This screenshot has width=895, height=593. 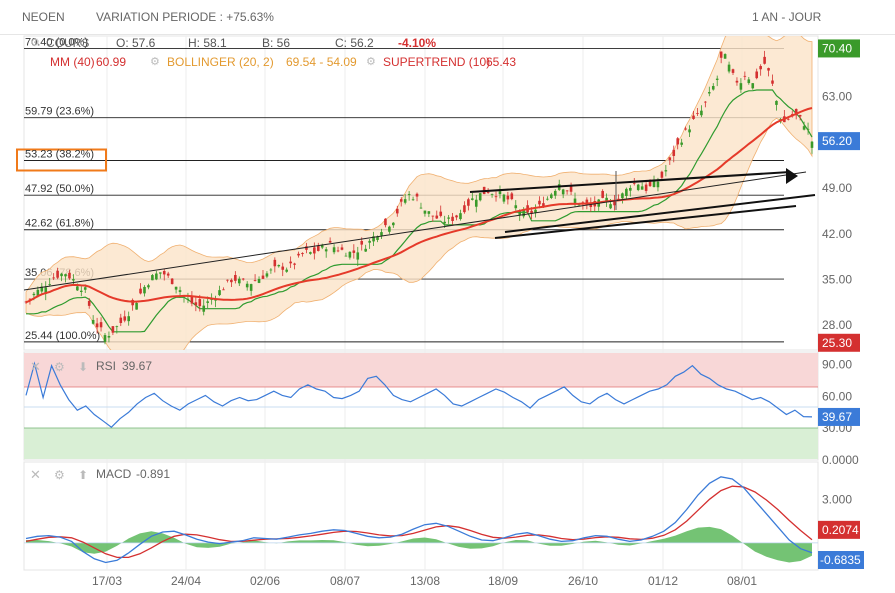 What do you see at coordinates (421, 544) in the screenshot?
I see `macd-histogram` at bounding box center [421, 544].